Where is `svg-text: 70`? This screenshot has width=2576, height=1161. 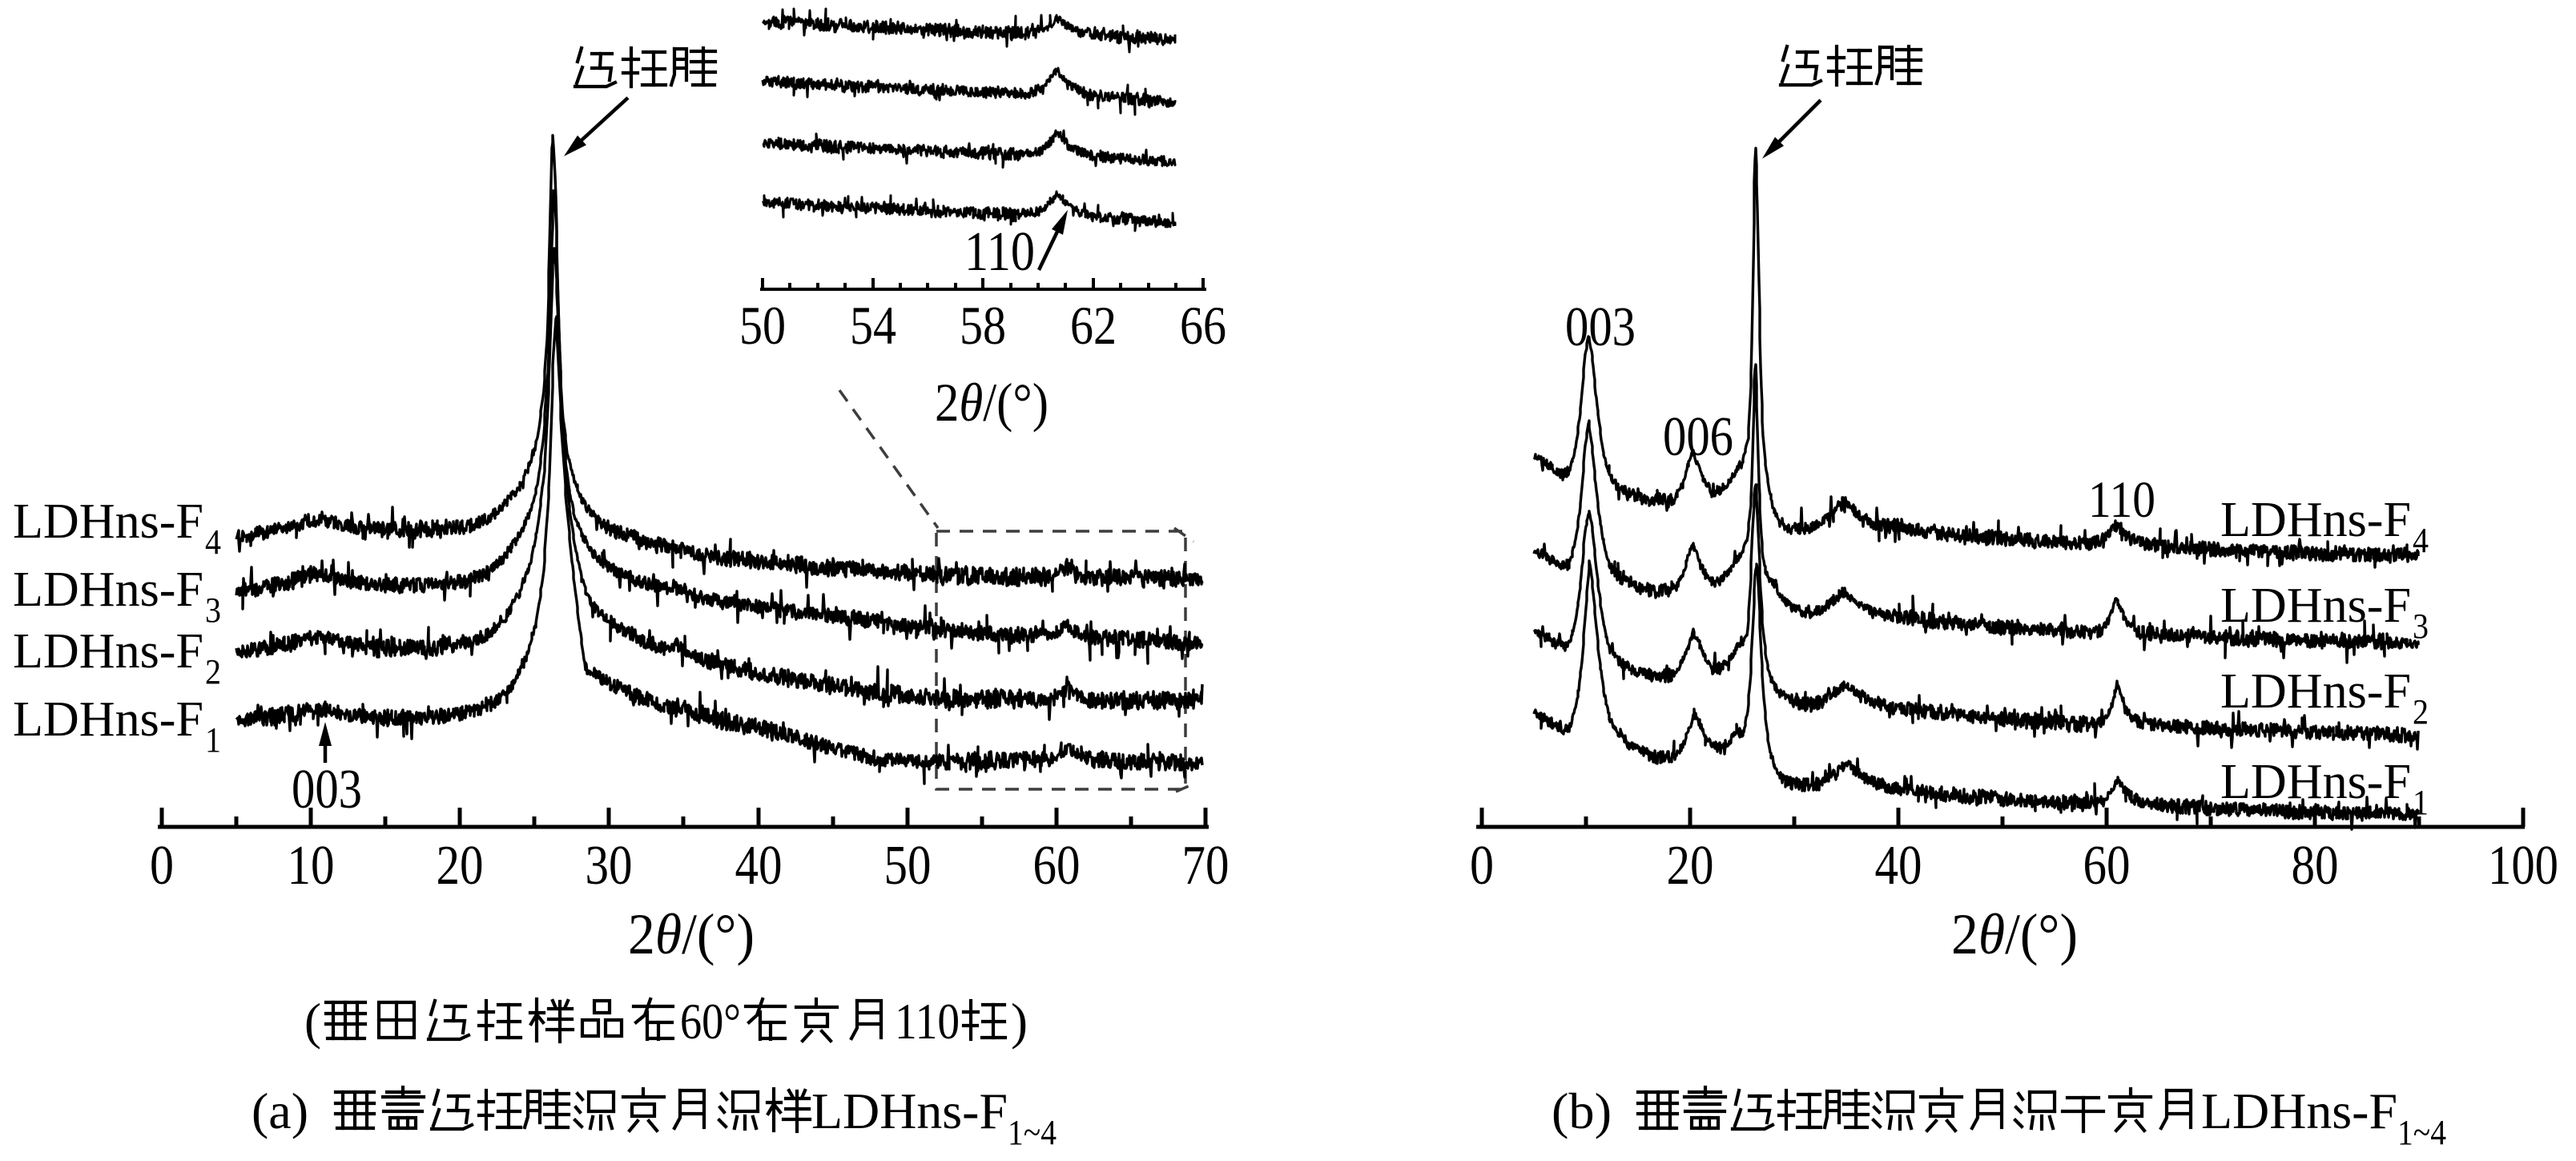
svg-text: 70 is located at coordinates (1206, 866).